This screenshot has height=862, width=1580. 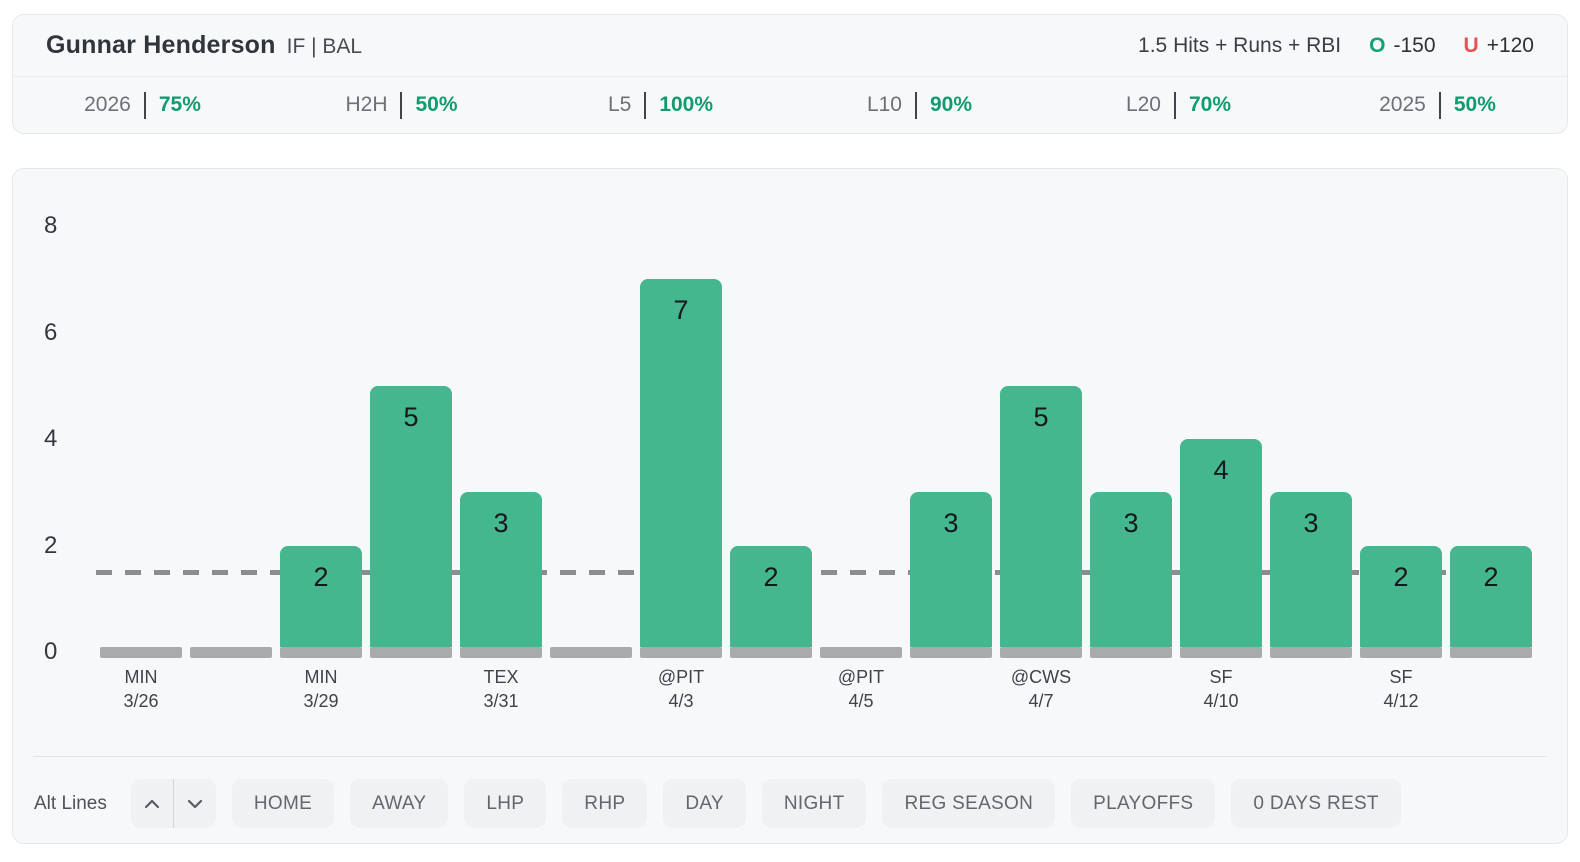 What do you see at coordinates (619, 104) in the screenshot?
I see `split-period-label: L5` at bounding box center [619, 104].